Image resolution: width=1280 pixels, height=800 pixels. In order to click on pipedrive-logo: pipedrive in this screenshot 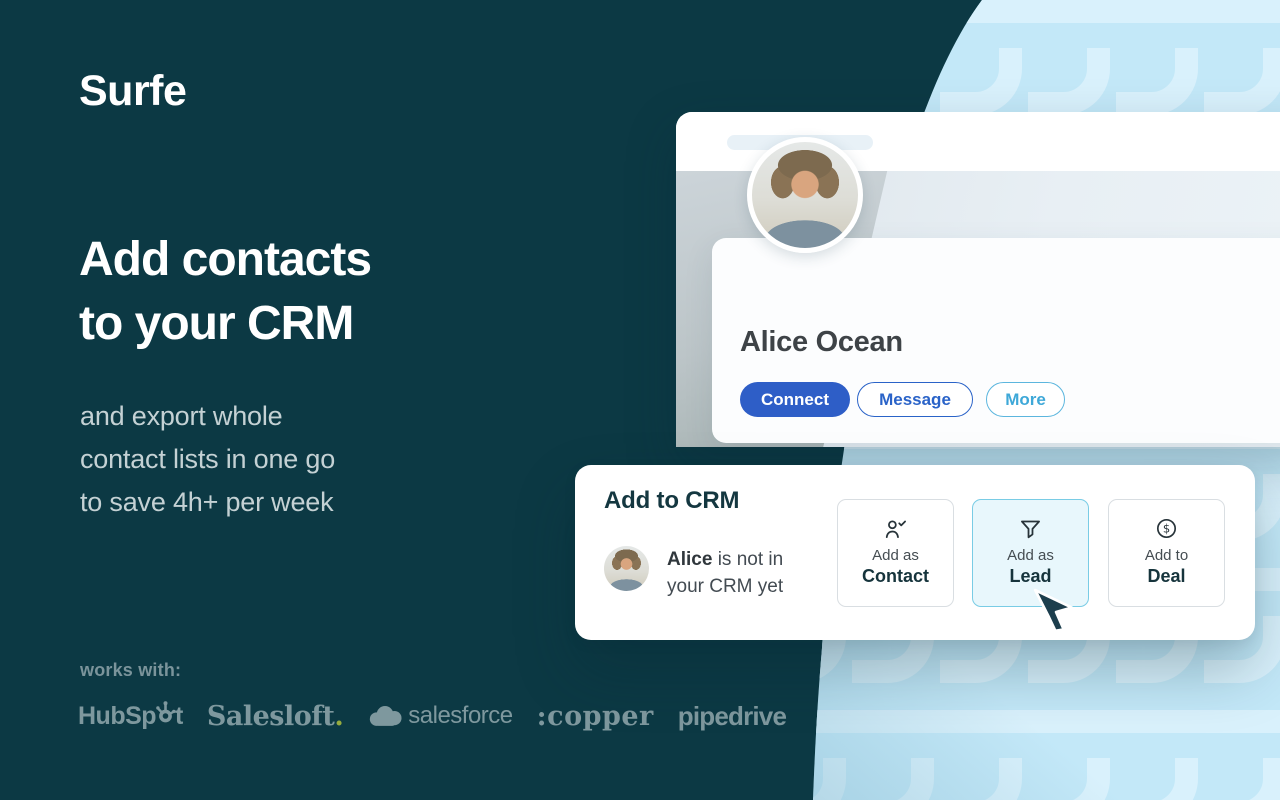, I will do `click(732, 715)`.